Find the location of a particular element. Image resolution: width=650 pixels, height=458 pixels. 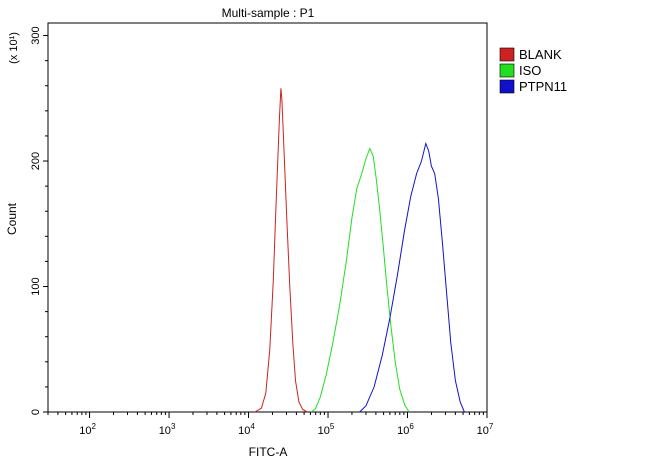

y-scale-note-text: (x 10¹) is located at coordinates (14, 48).